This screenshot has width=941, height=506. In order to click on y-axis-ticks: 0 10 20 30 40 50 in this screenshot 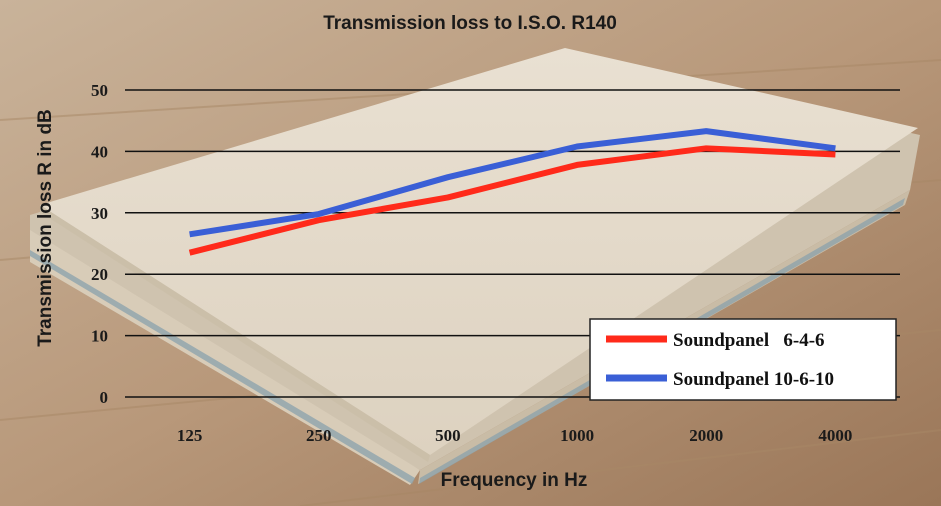, I will do `click(99, 244)`.